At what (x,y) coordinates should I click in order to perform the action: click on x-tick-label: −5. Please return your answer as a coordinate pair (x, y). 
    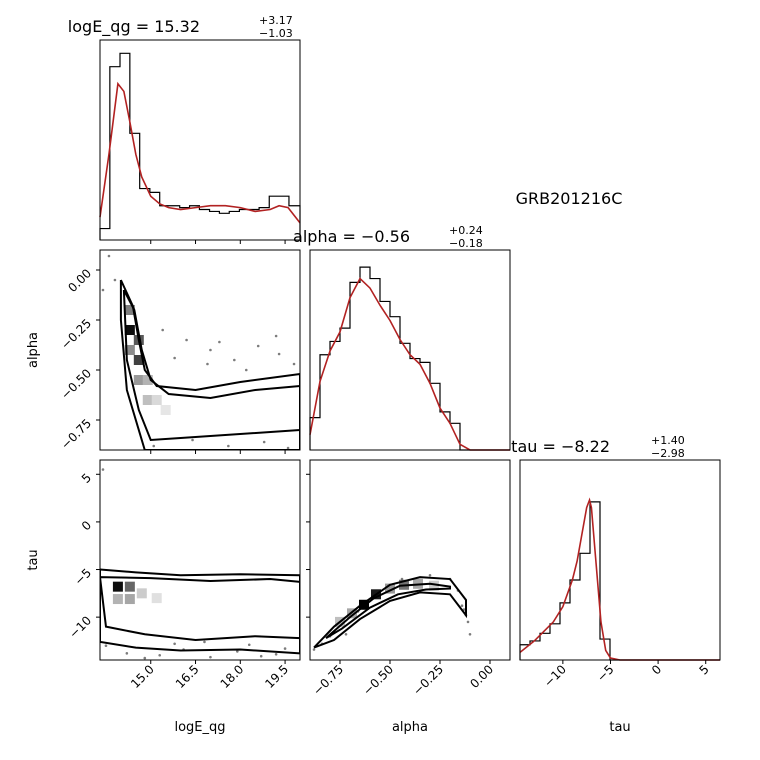
    Looking at the image, I should click on (605, 673).